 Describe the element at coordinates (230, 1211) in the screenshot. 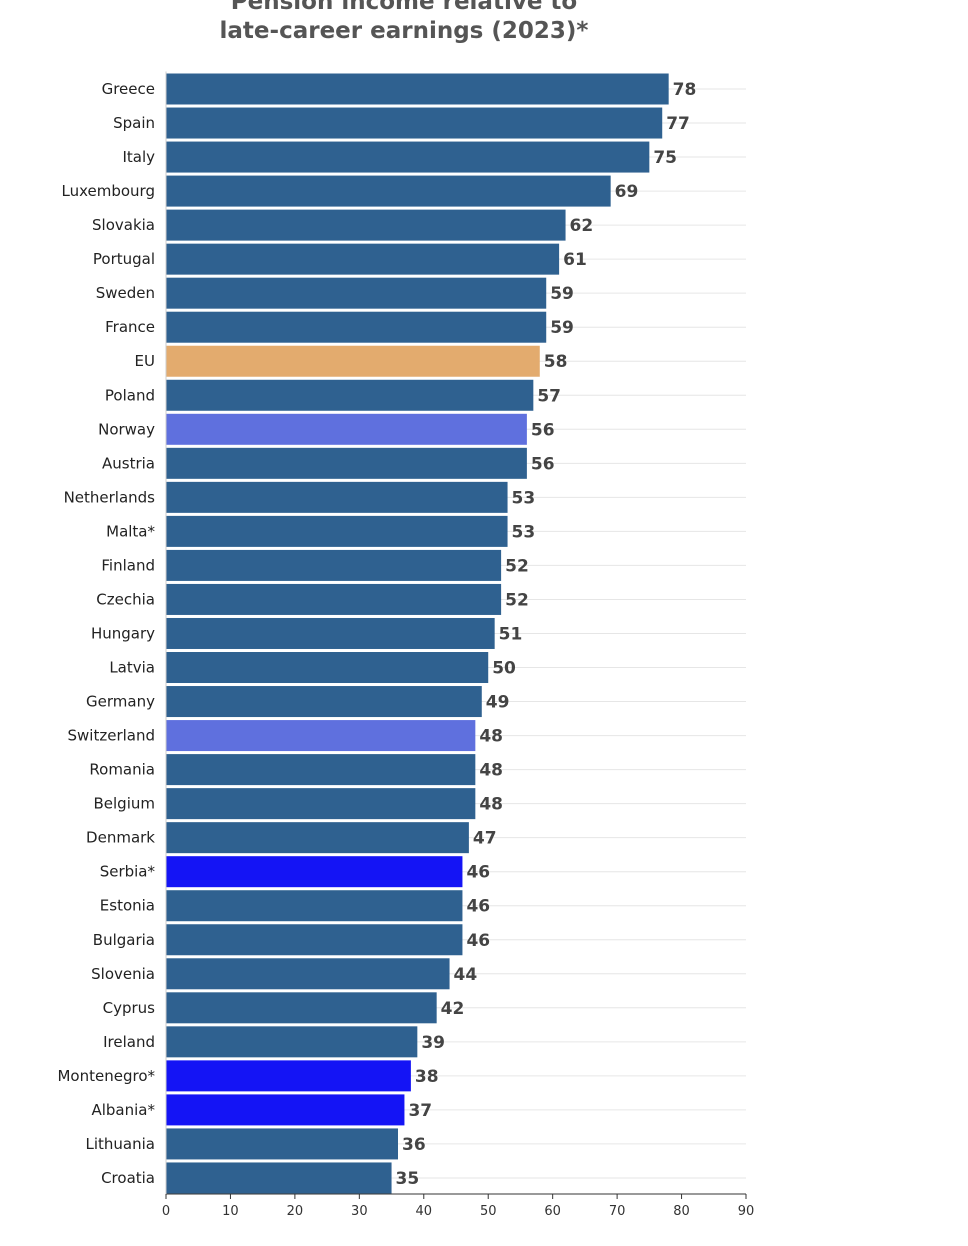

I see `x-tick-label: 10` at that location.